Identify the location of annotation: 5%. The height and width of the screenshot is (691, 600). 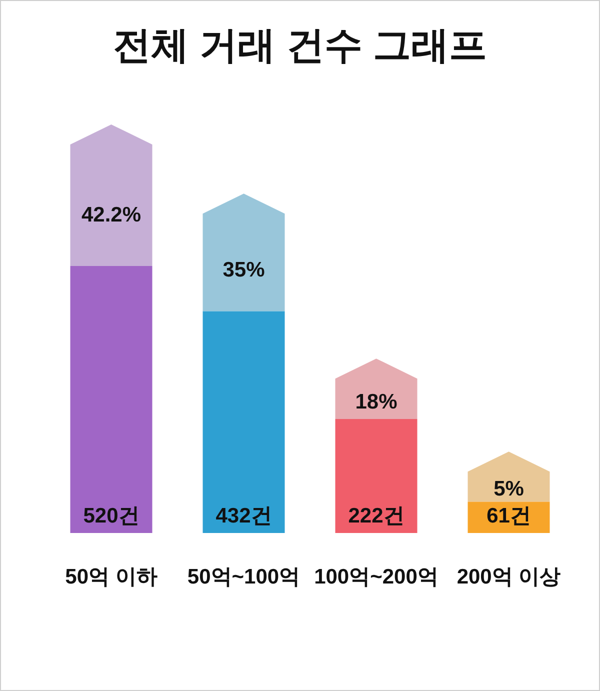
(509, 489).